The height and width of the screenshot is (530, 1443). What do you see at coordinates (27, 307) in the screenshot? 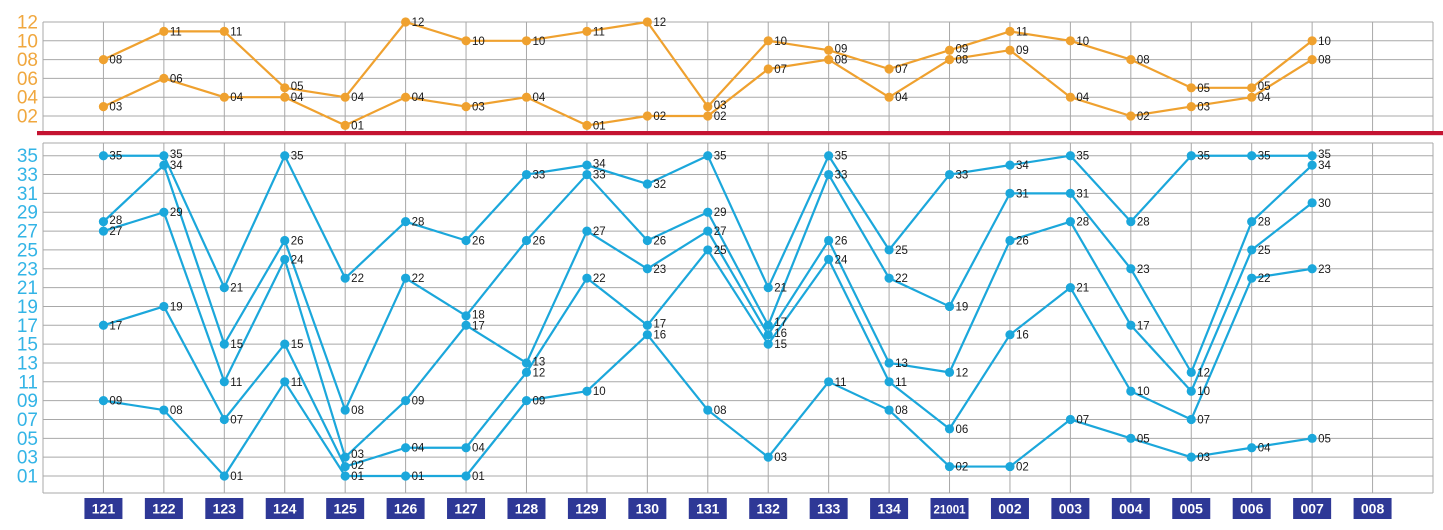
I see `y-axis-tick-label-front: 19` at bounding box center [27, 307].